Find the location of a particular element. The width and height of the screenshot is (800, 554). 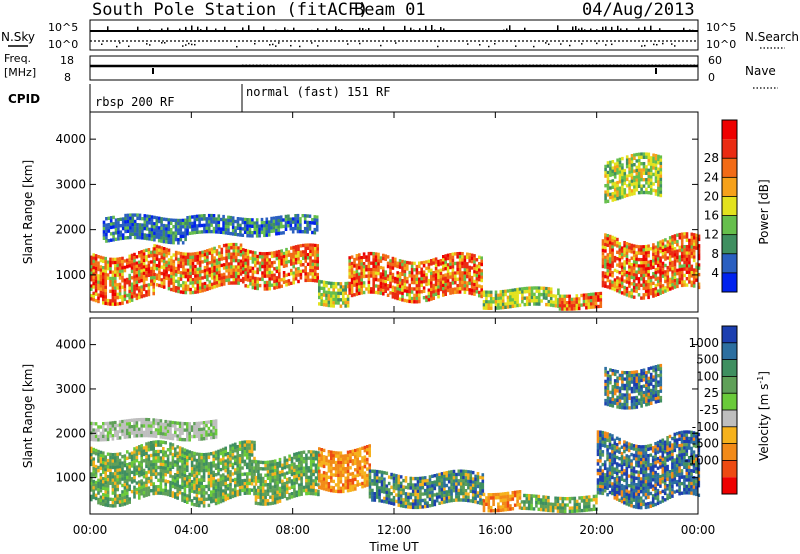

nsky-trace is located at coordinates (394, 36).